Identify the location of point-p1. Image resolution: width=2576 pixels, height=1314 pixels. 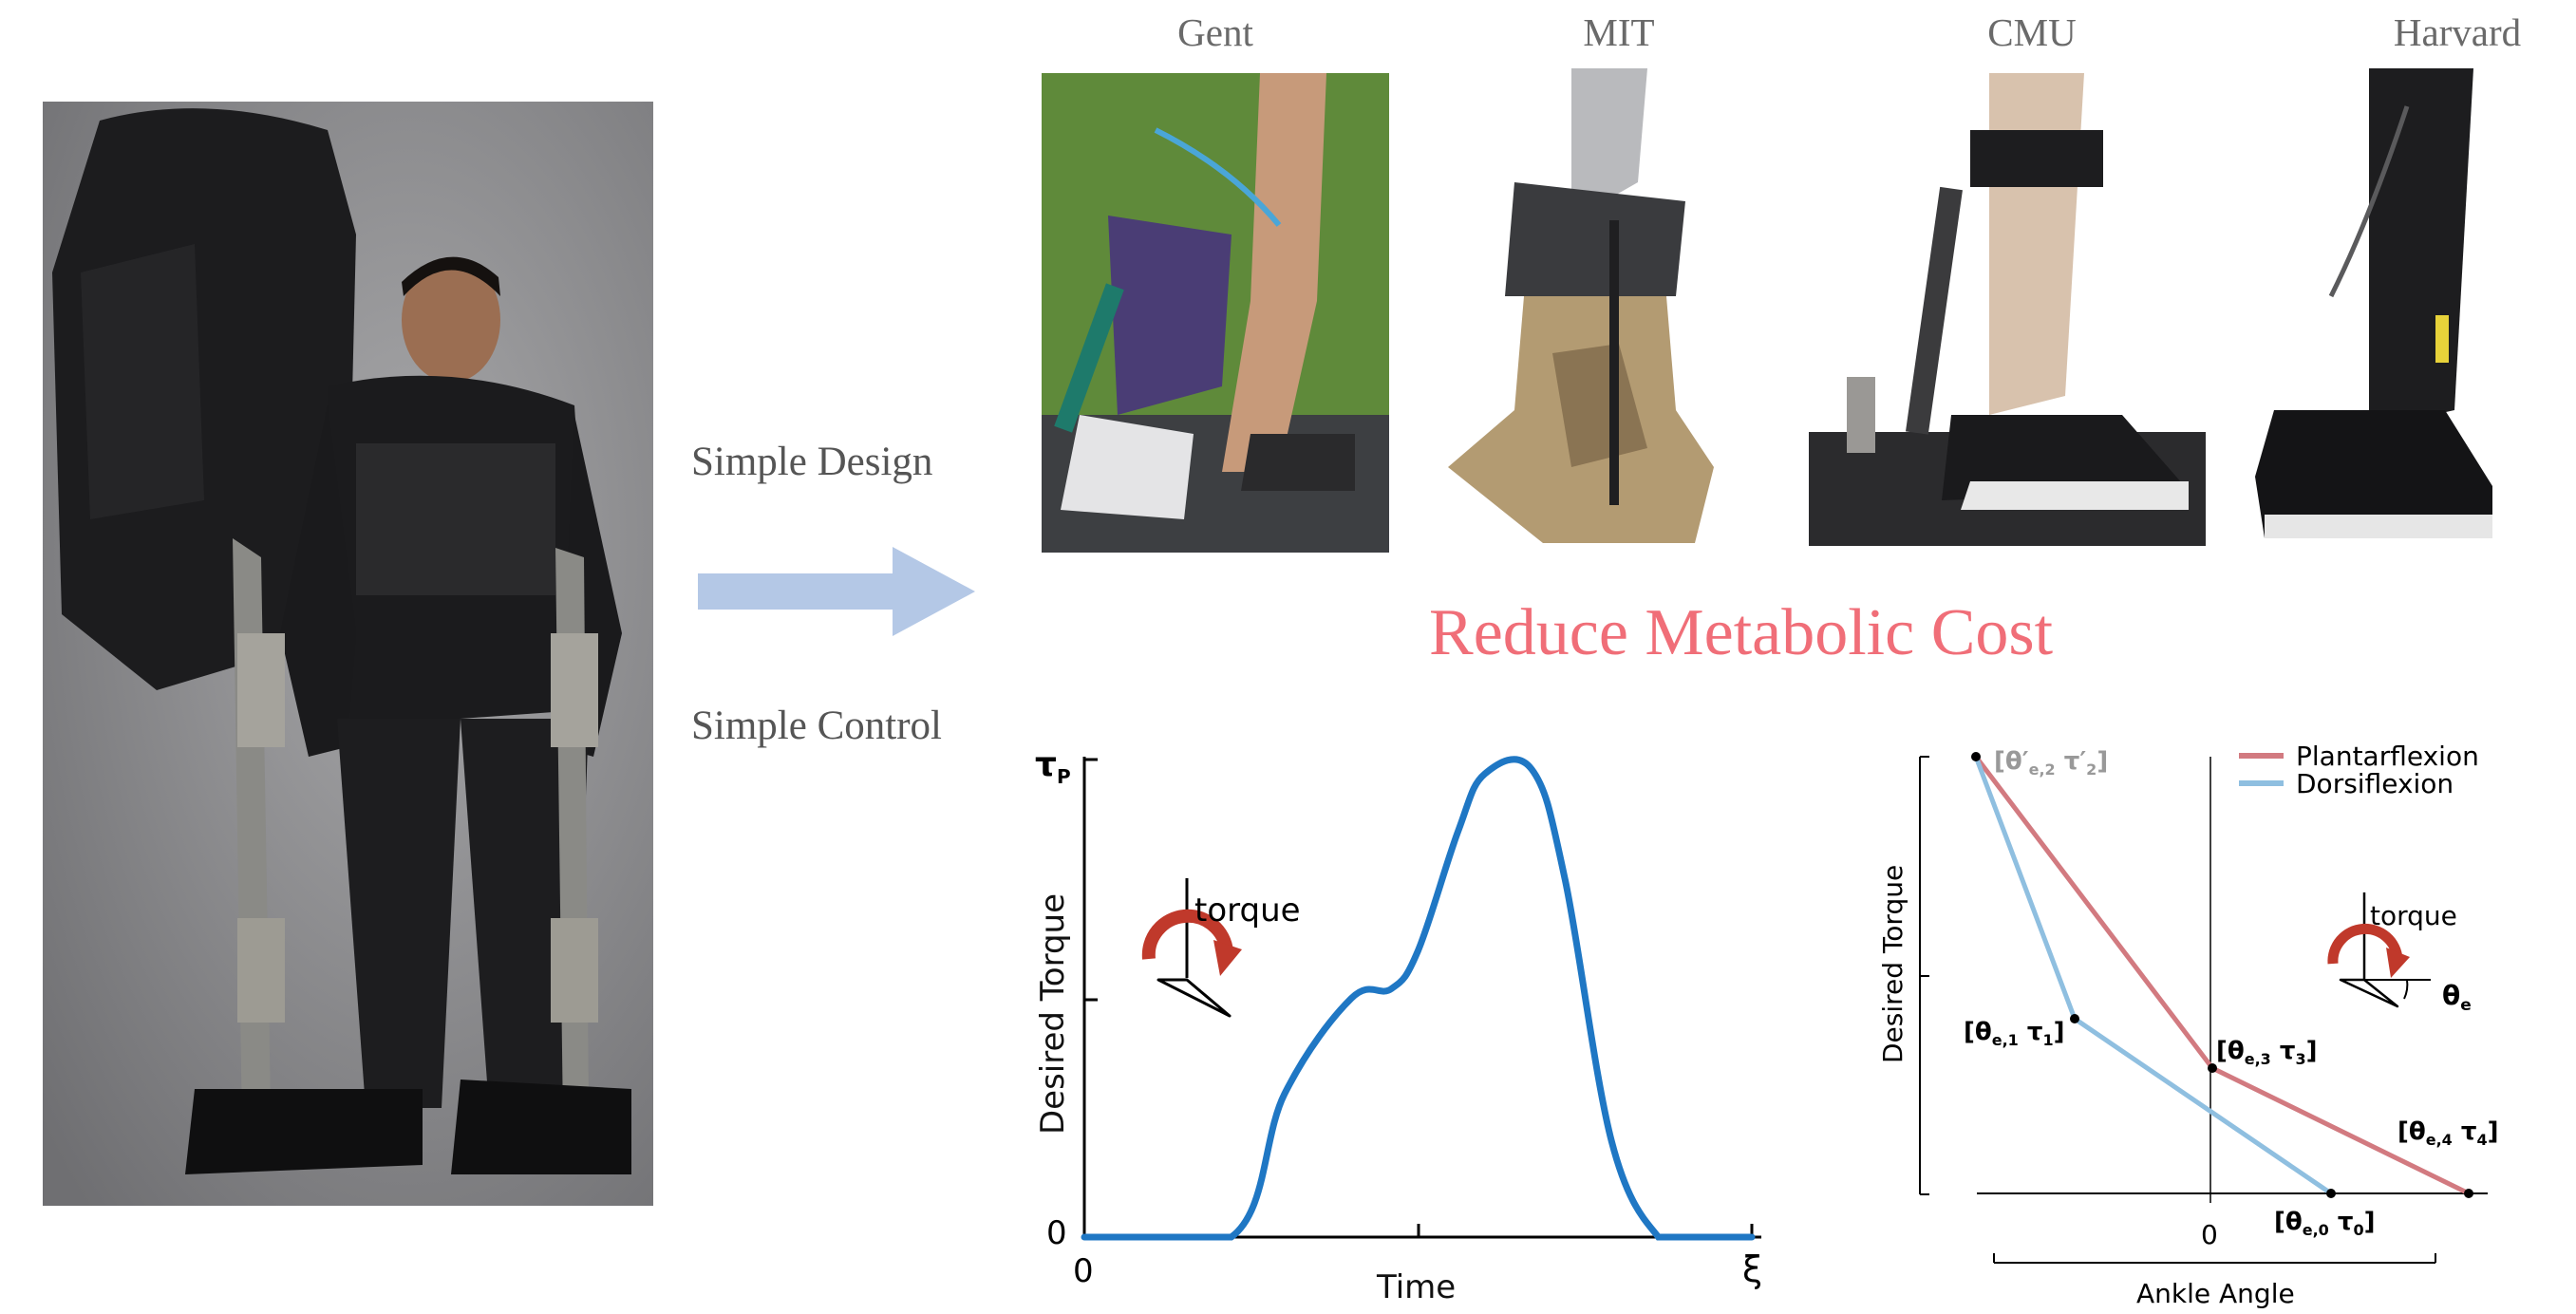
(2074, 1018).